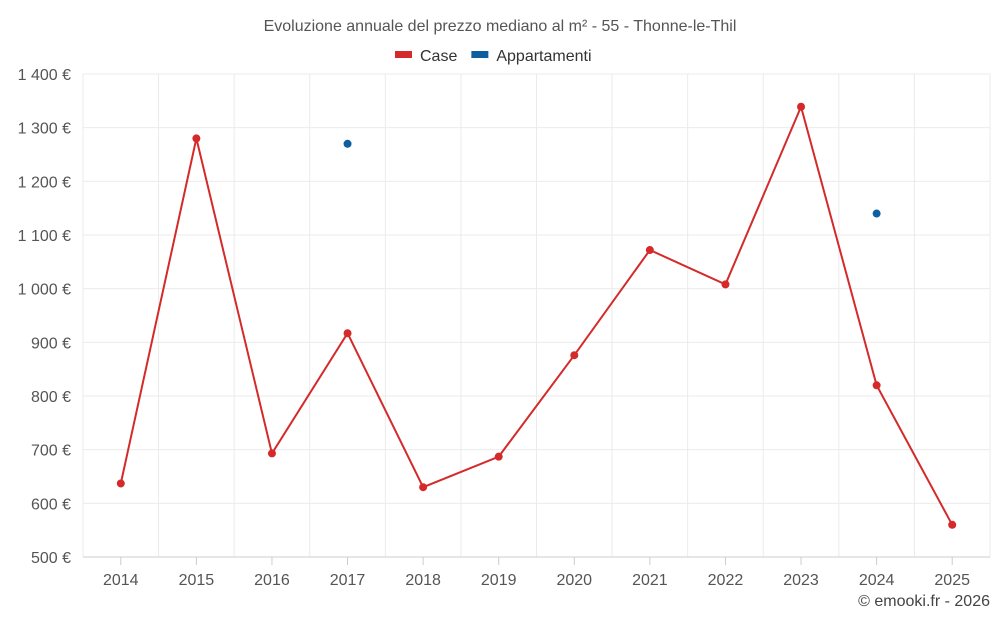 The image size is (1000, 625). I want to click on y-tick-label: 1 100 €, so click(44, 236).